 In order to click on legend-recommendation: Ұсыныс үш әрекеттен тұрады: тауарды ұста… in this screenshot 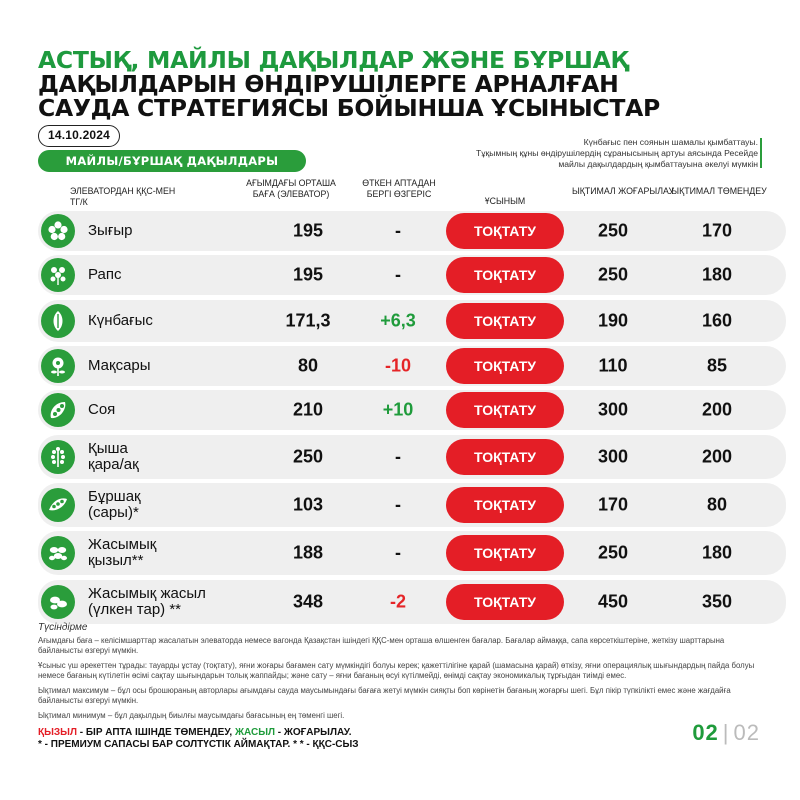, I will do `click(396, 670)`.